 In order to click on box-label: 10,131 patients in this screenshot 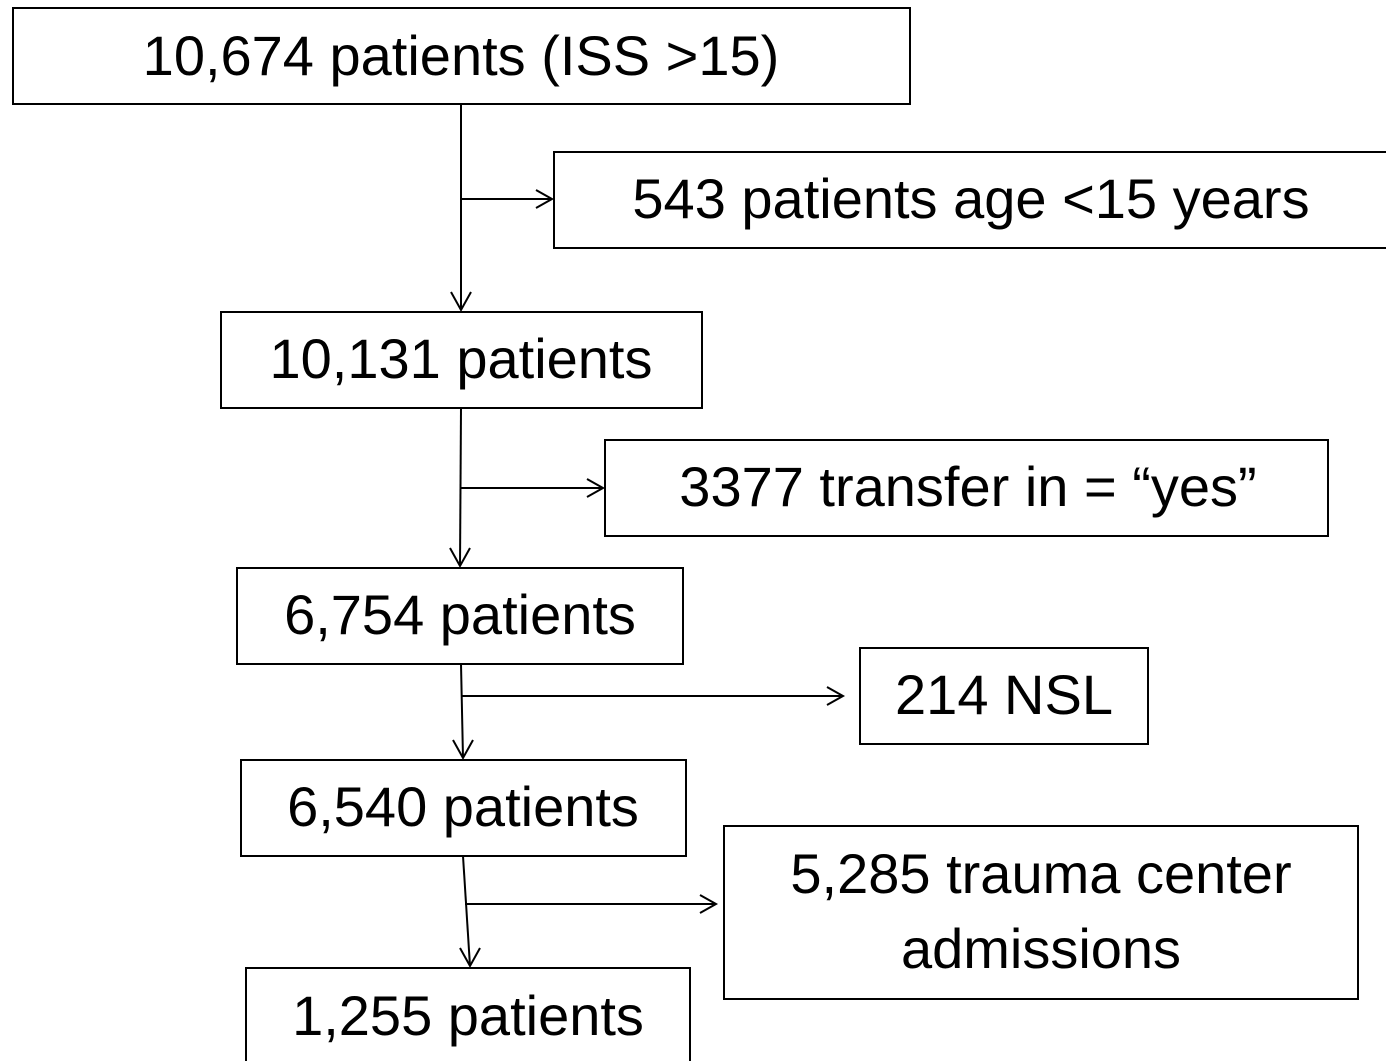, I will do `click(461, 358)`.